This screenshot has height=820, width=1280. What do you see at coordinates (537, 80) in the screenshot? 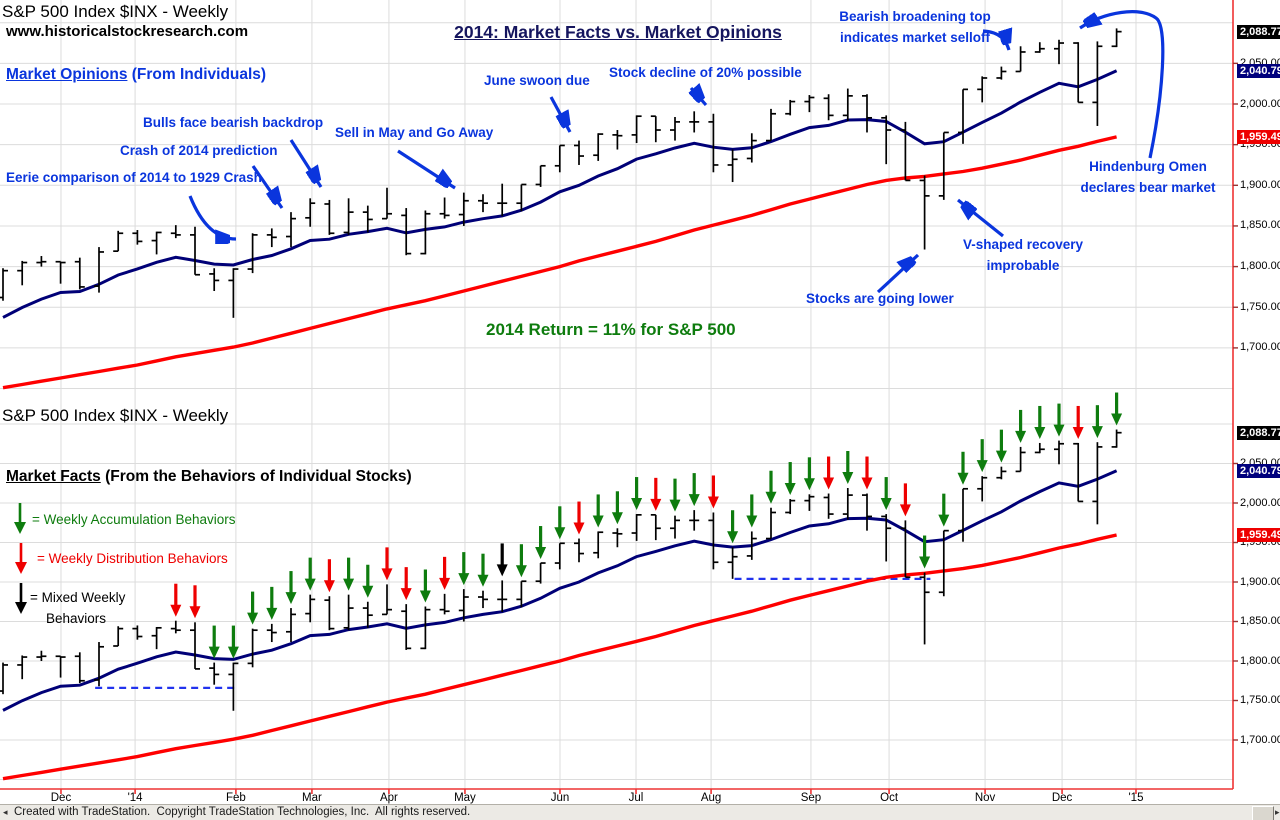
I see `annotation-june-swoon: June swoon due` at bounding box center [537, 80].